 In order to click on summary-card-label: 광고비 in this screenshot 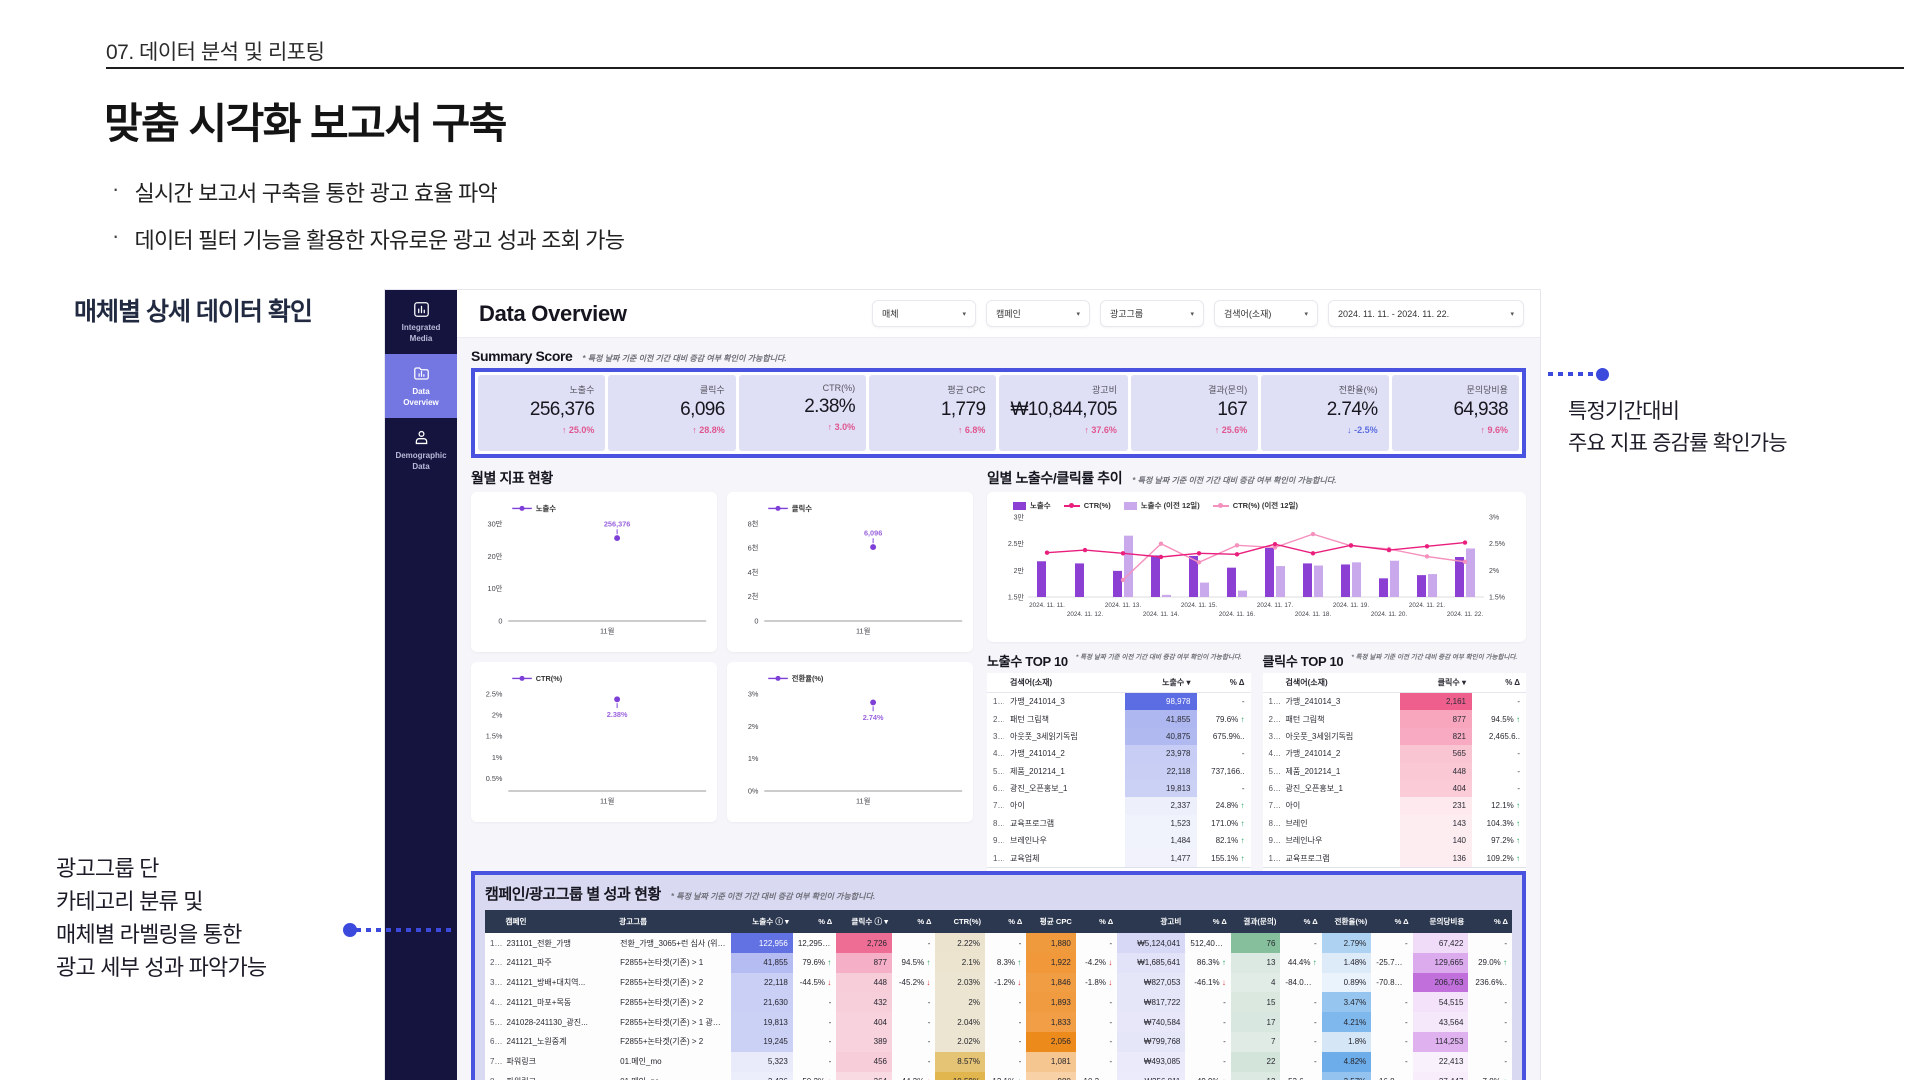, I will do `click(1104, 390)`.